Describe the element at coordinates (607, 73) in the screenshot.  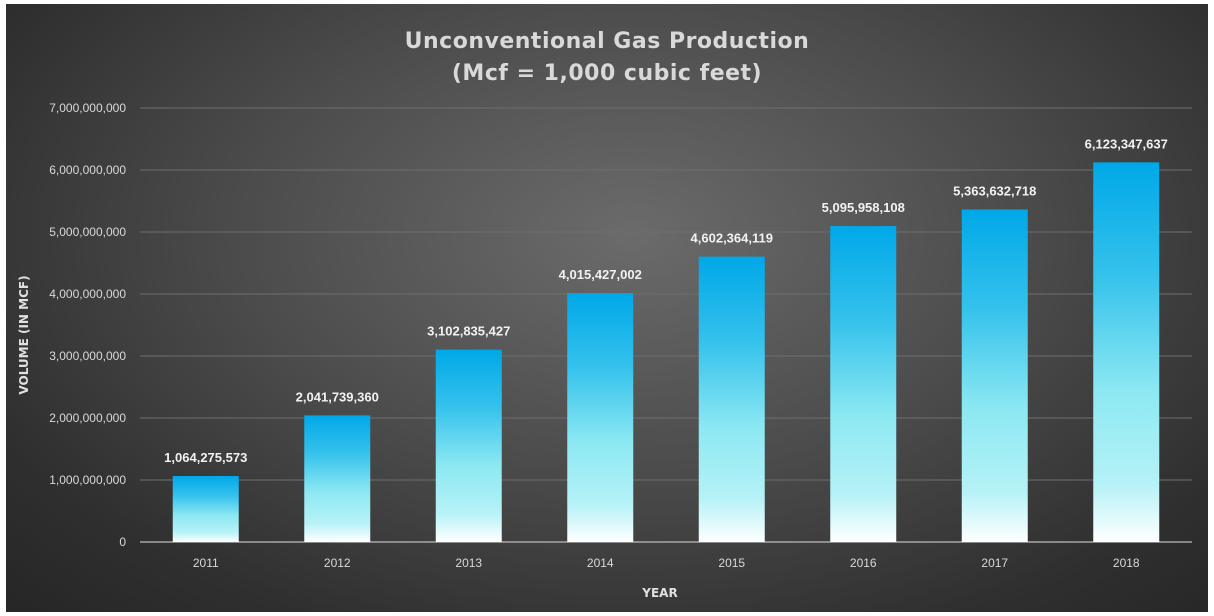
I see `chart-subtitle: (Mcf = 1,000 cubic feet)` at that location.